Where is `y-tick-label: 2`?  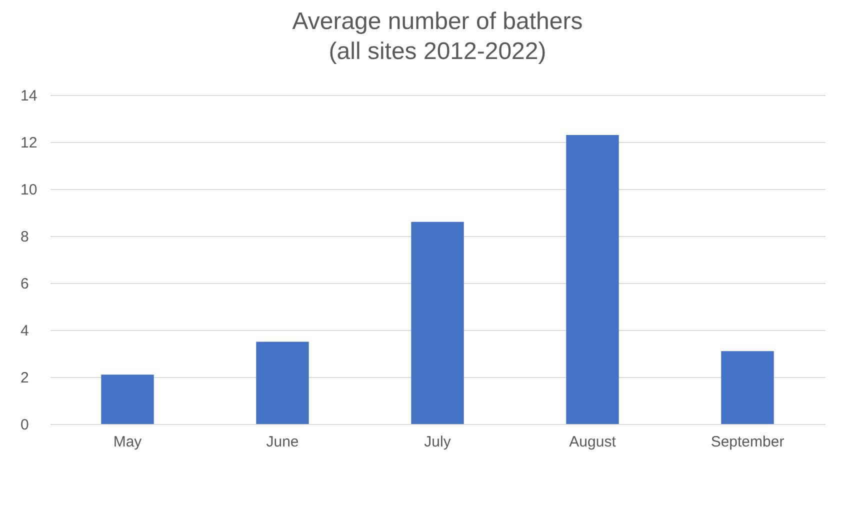
y-tick-label: 2 is located at coordinates (24, 378).